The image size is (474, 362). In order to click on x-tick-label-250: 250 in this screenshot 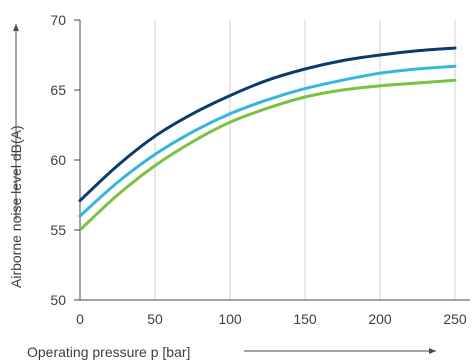, I will do `click(455, 319)`.